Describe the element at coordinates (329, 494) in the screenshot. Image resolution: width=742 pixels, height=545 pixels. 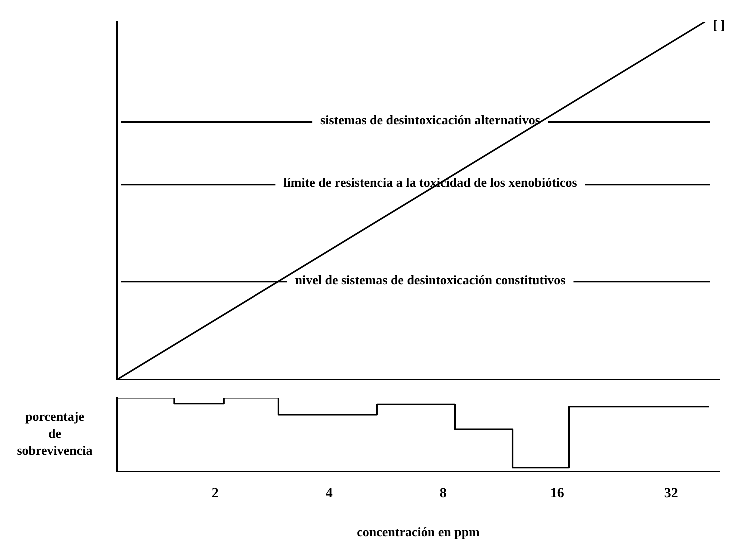
I see `x-tick-label: 4` at that location.